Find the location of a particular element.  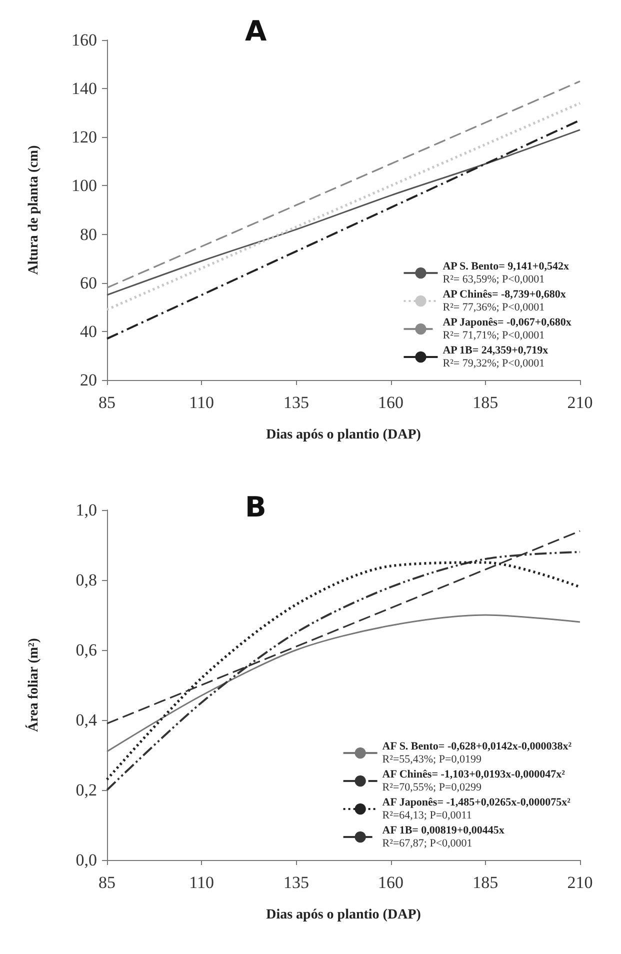

legend-label: AF Japonês= -1,485+0,0265x-0,000075x² R²=64,13; P=0,0011 is located at coordinates (477, 809).